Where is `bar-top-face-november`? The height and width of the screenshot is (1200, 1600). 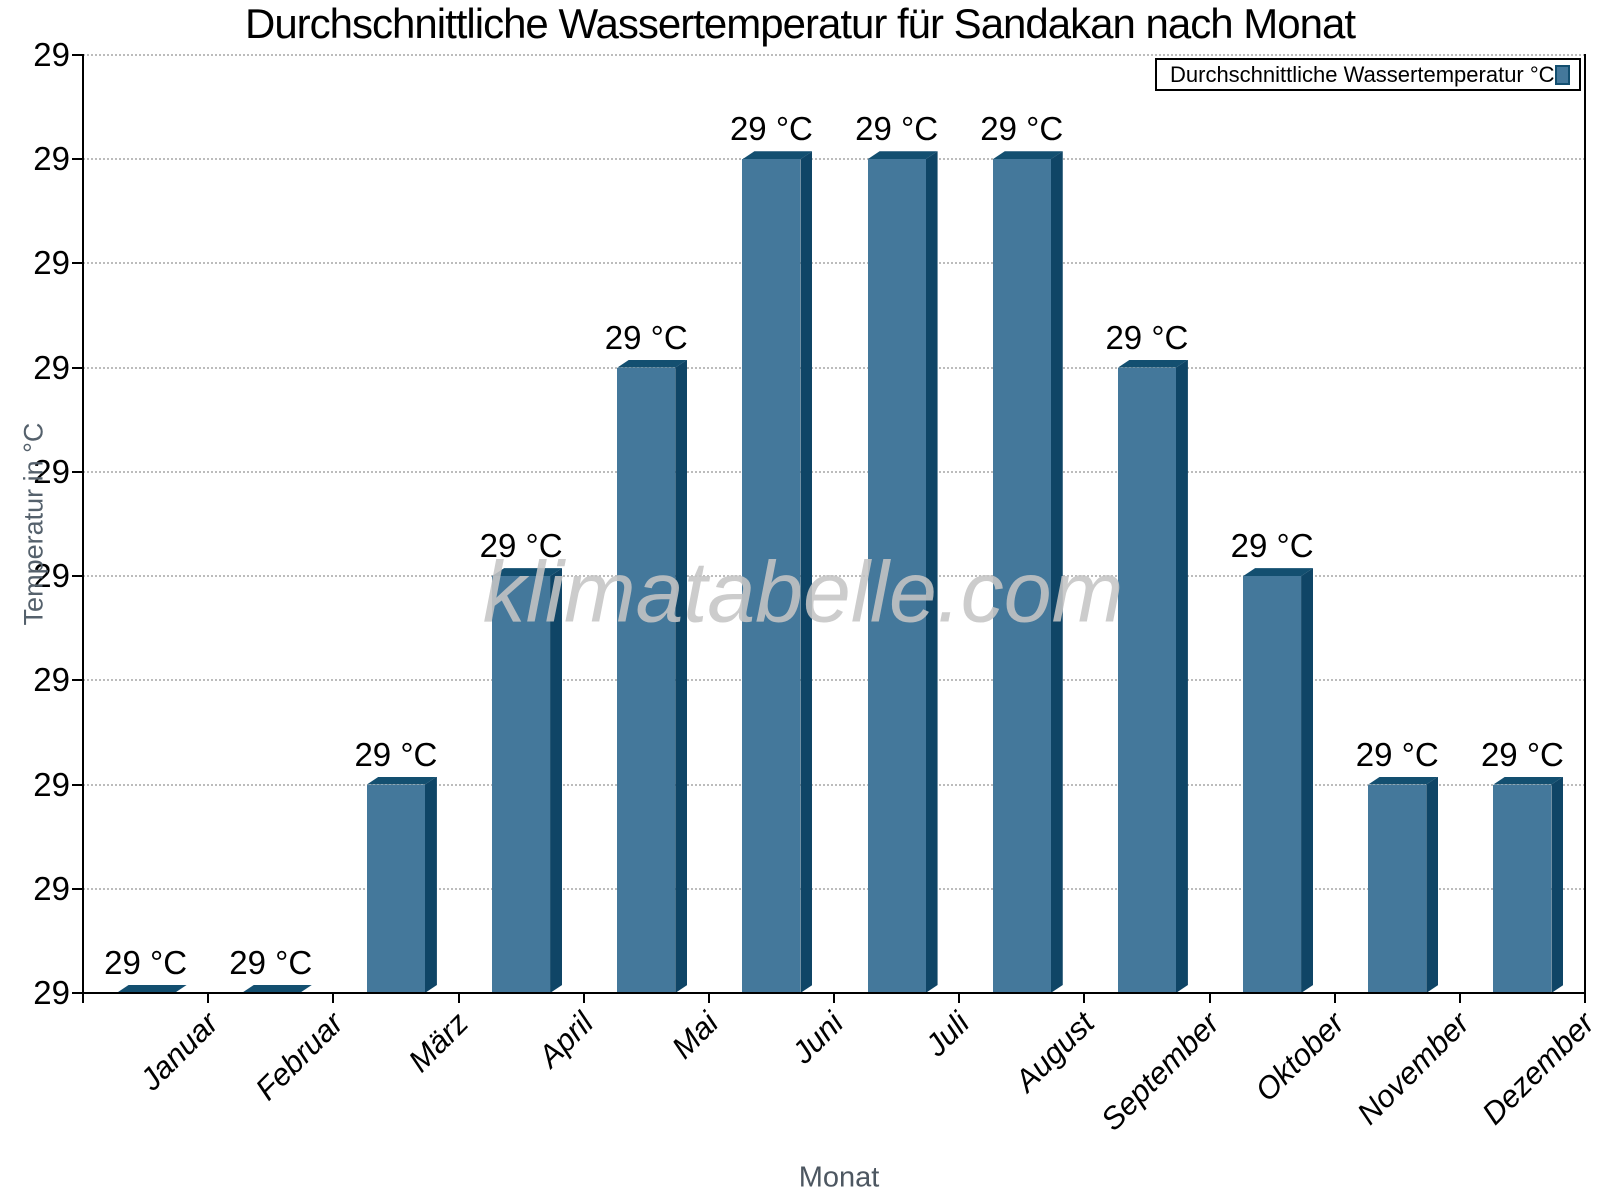
bar-top-face-november is located at coordinates (1403, 781).